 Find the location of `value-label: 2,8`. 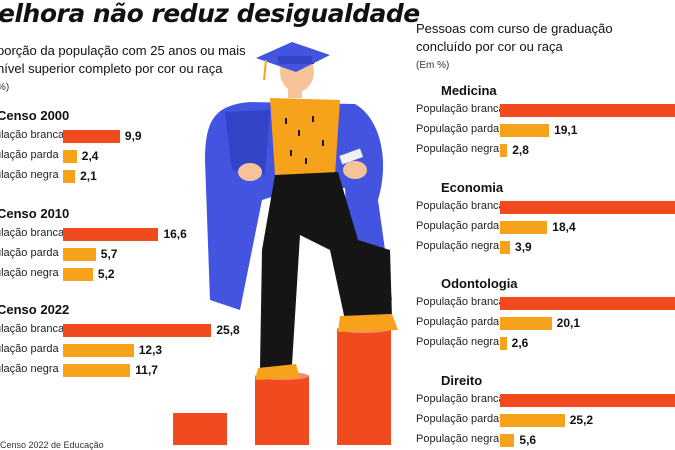

value-label: 2,8 is located at coordinates (520, 150).